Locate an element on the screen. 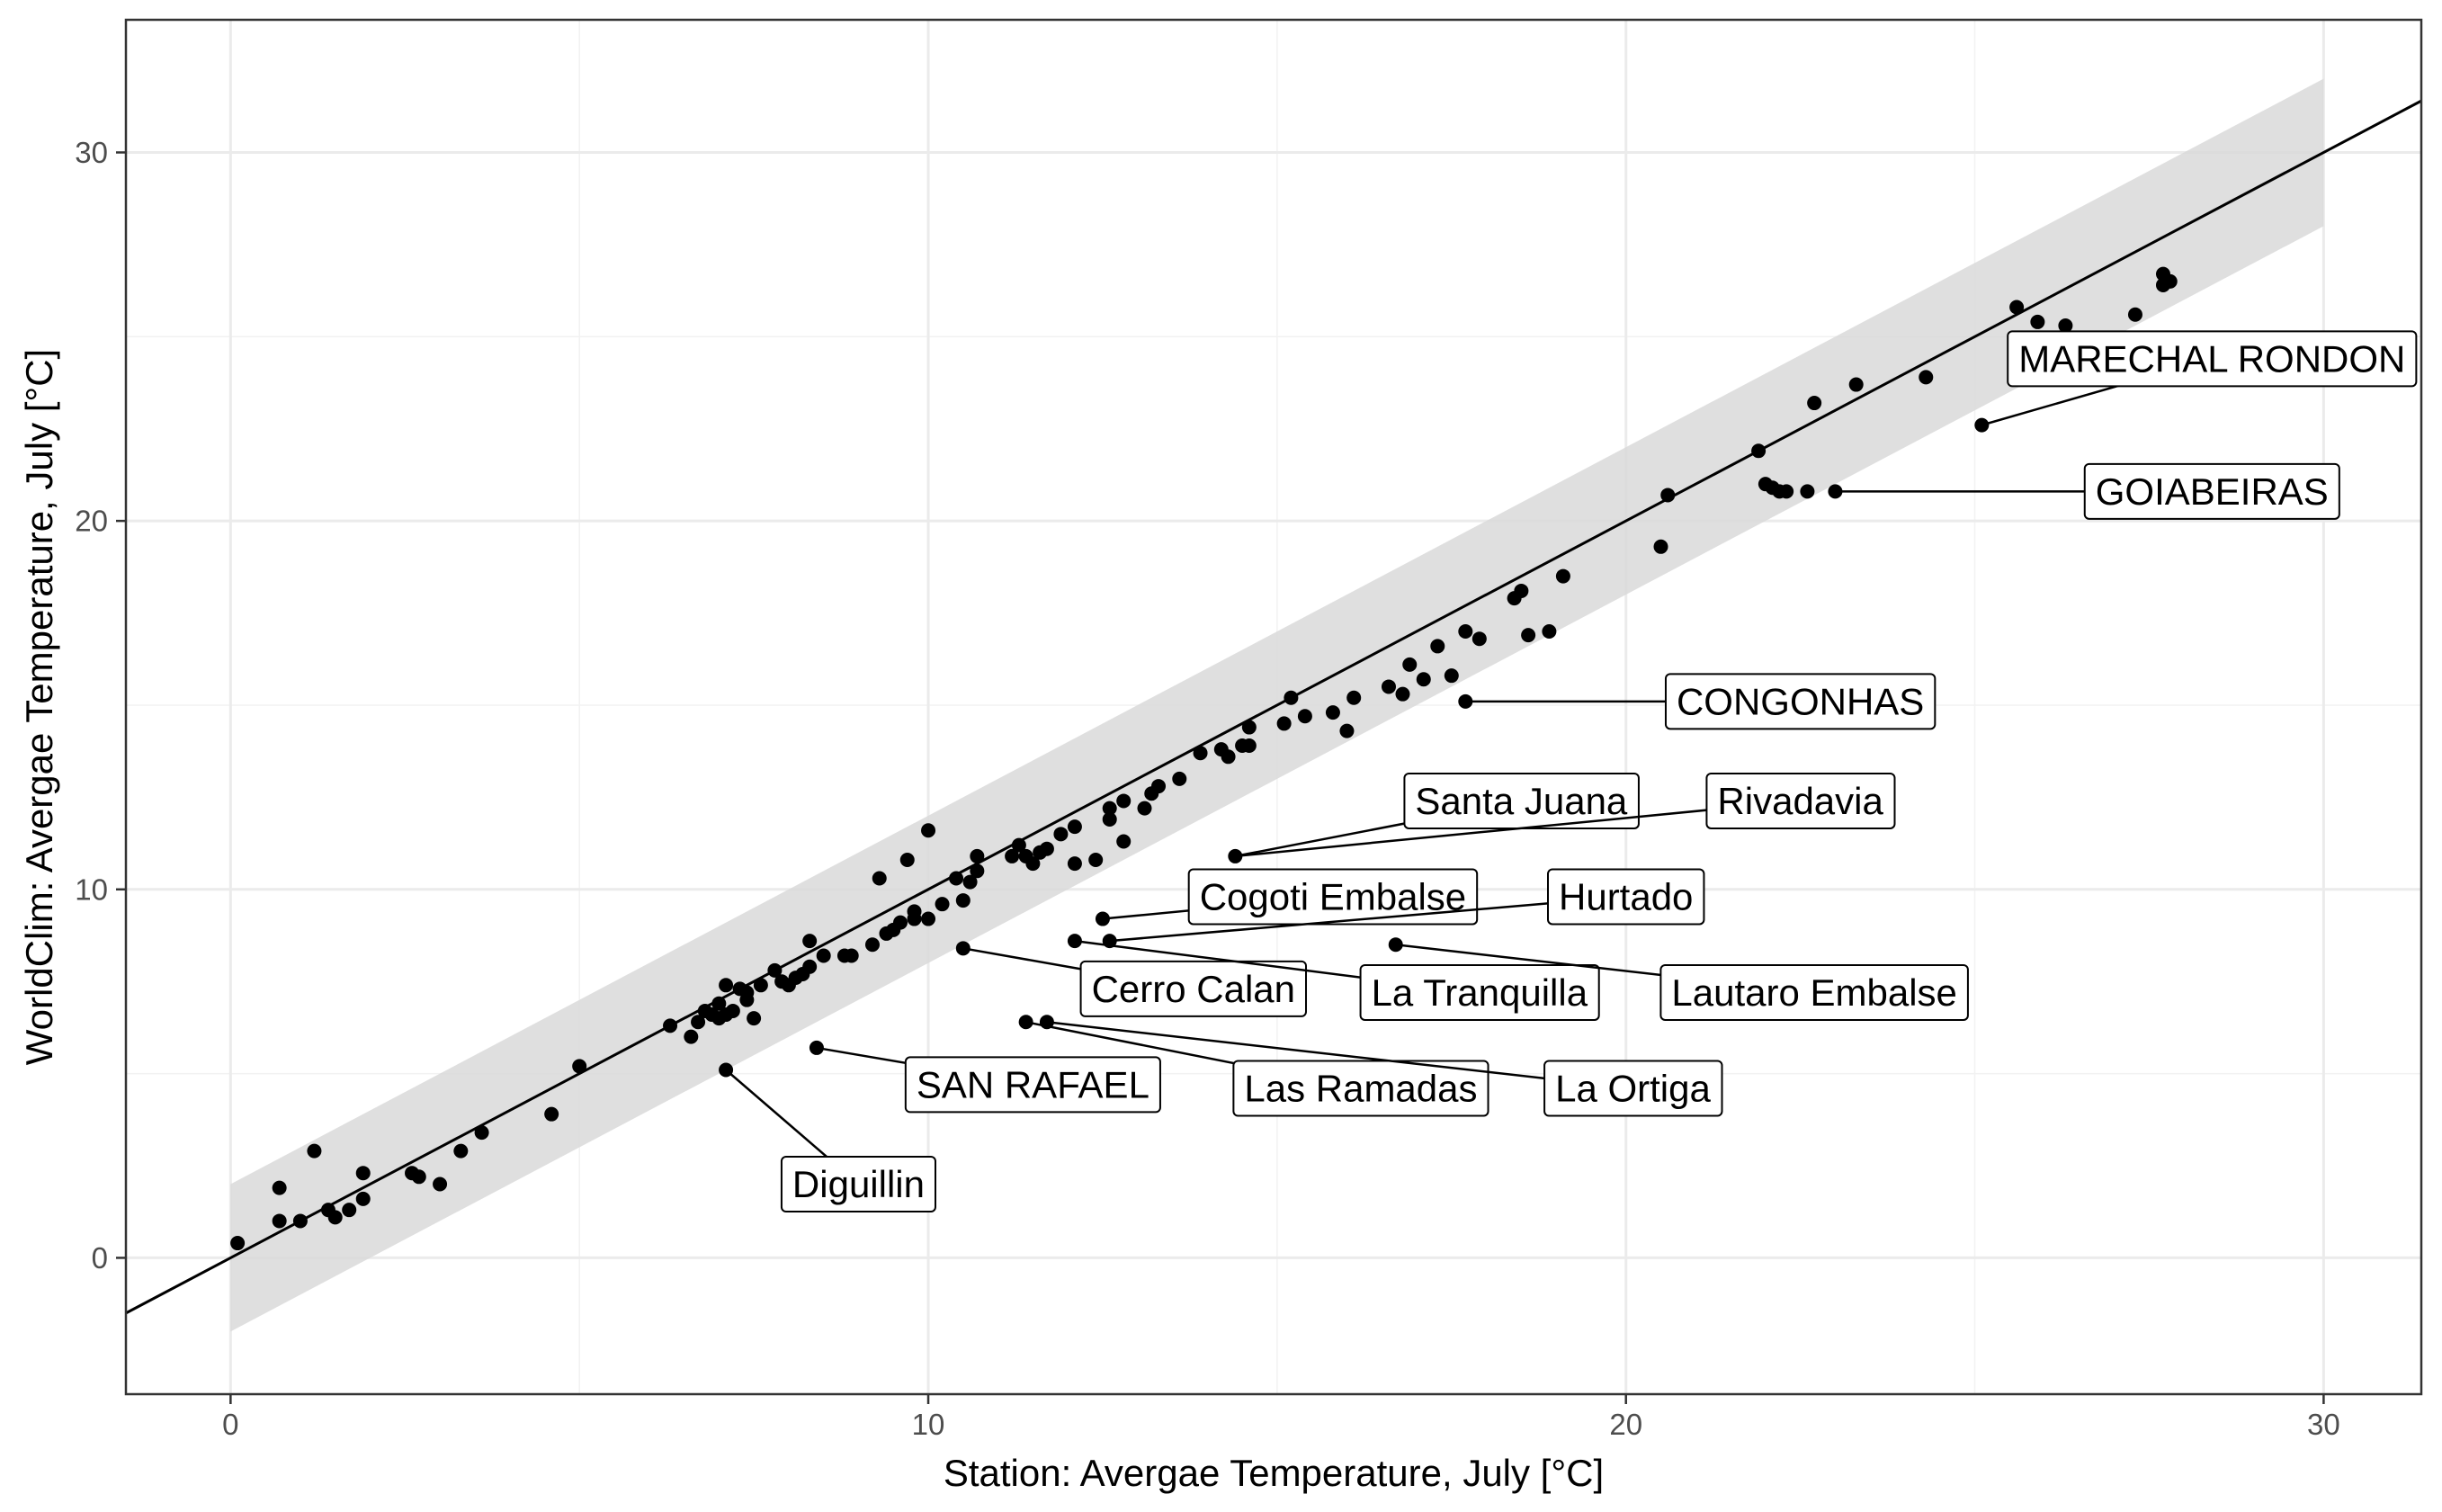 The image size is (2442, 1512). x-tick-label: 30 is located at coordinates (2323, 1424).